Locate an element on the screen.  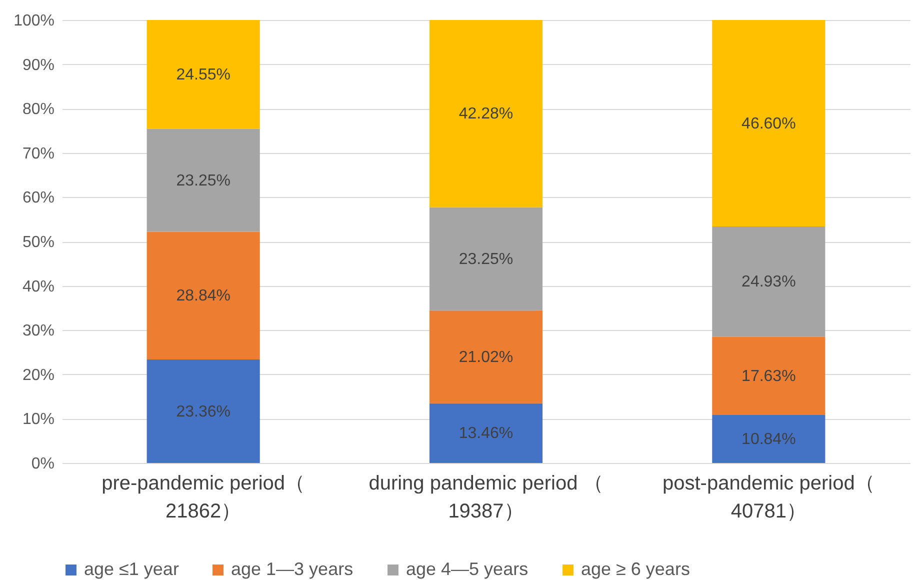
y-tick-label: 40% is located at coordinates (38, 287).